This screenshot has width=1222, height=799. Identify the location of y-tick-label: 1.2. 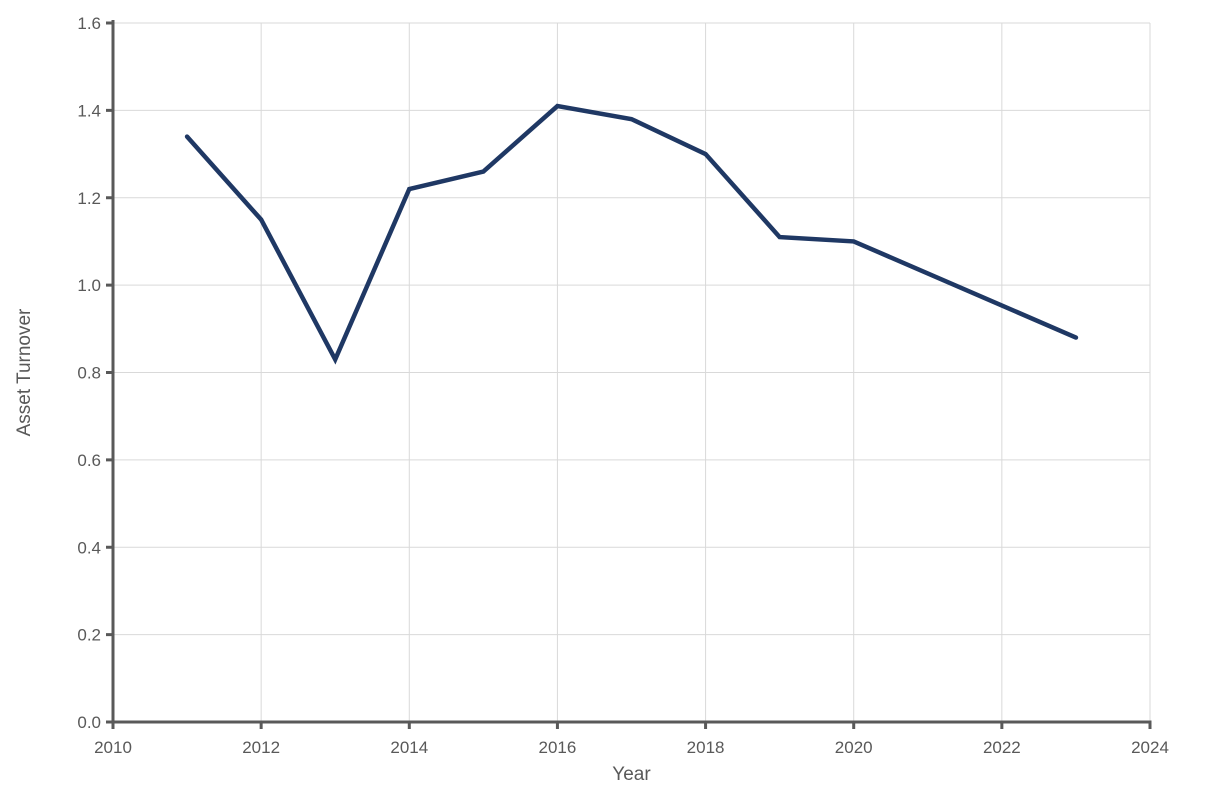
(89, 198).